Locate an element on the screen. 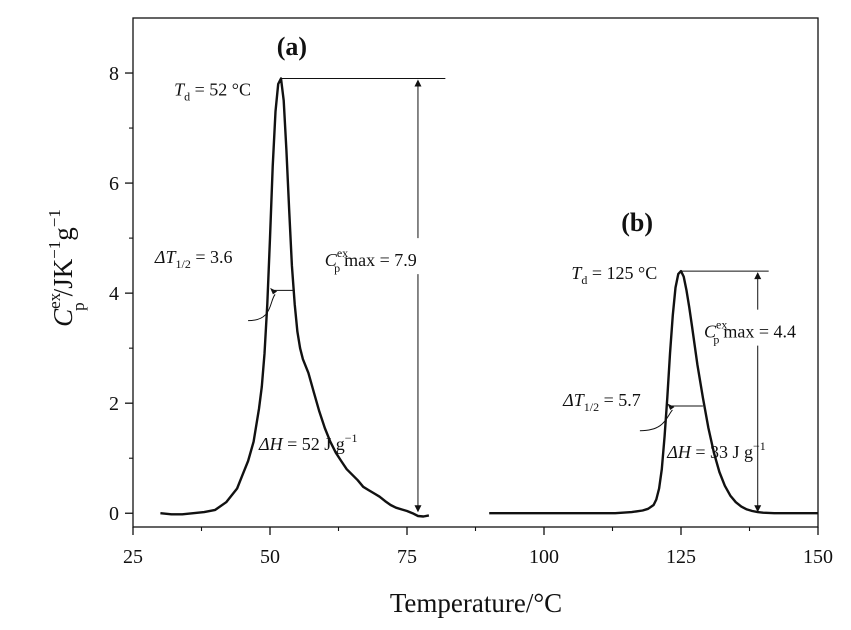  width-pointer-a is located at coordinates (262, 308).